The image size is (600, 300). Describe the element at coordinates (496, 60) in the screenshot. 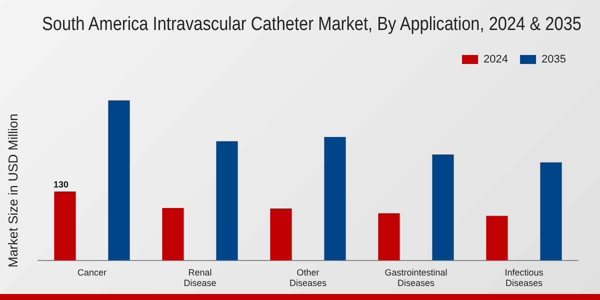

I see `legend-label: 2024` at that location.